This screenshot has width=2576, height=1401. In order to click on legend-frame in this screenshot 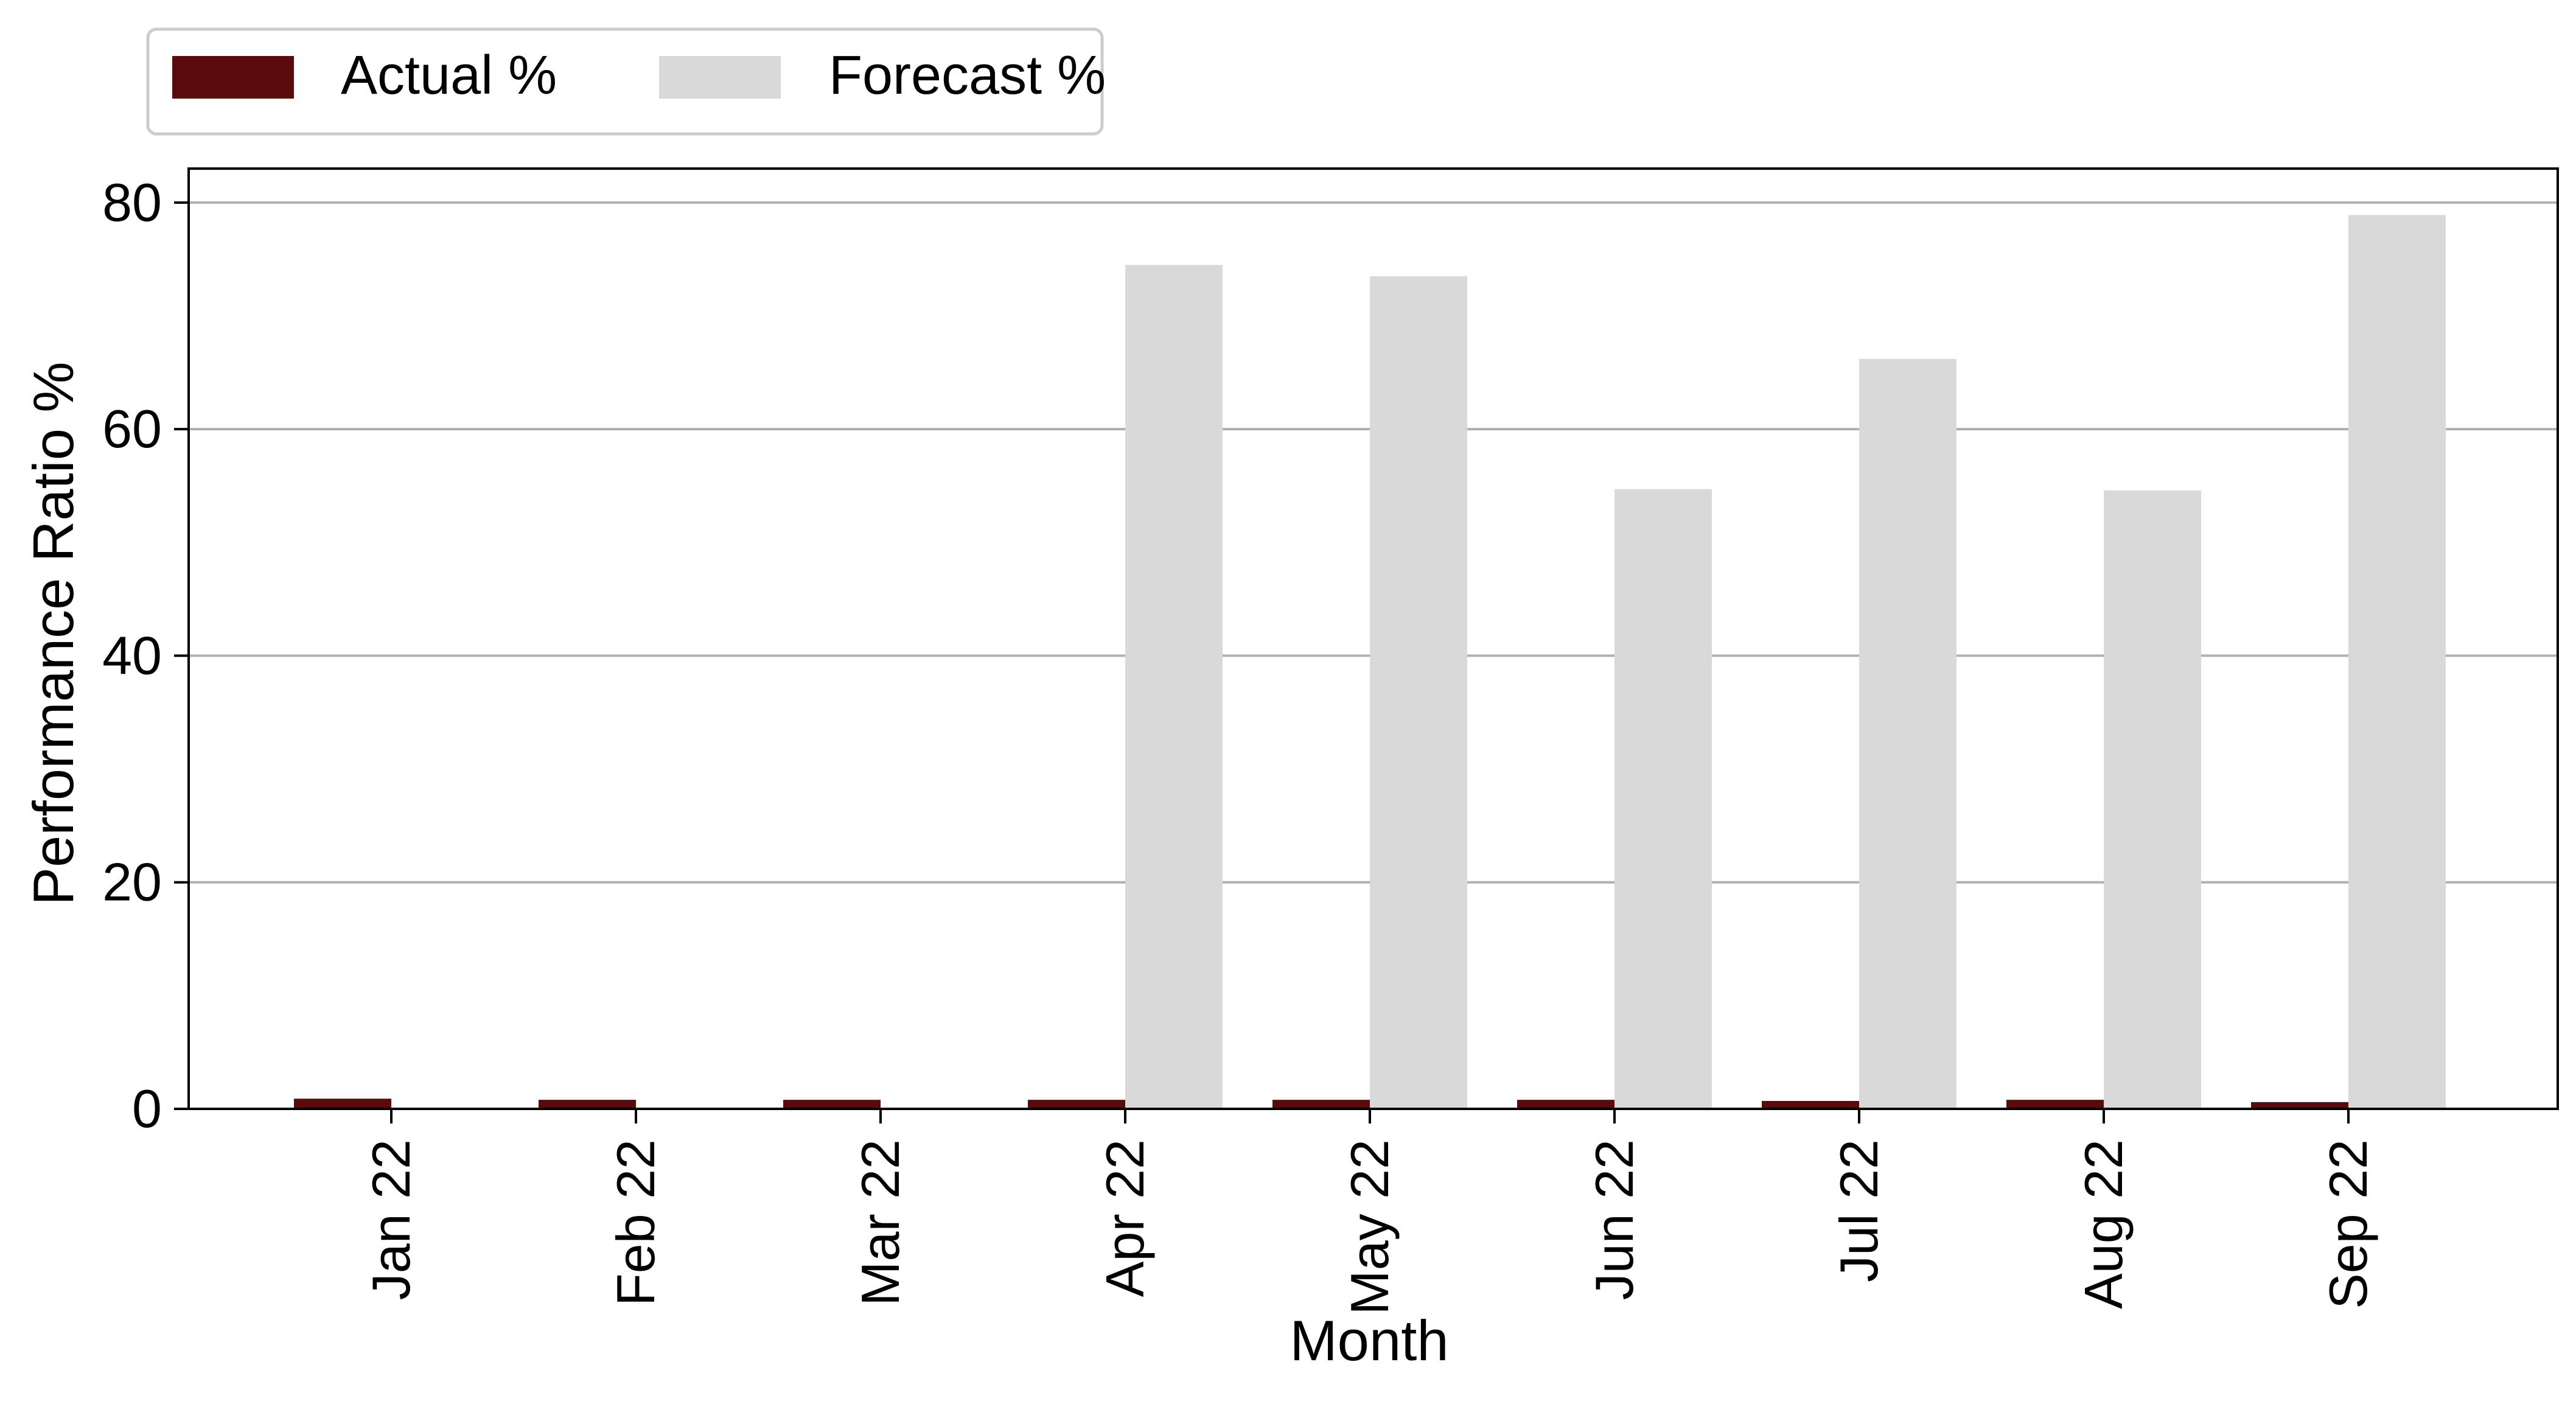, I will do `click(625, 81)`.